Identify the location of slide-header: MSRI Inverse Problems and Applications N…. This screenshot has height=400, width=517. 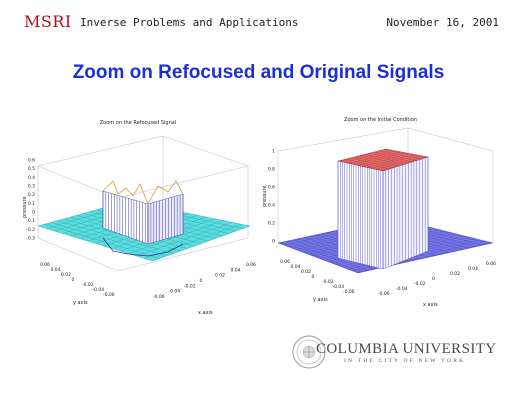
(258, 20).